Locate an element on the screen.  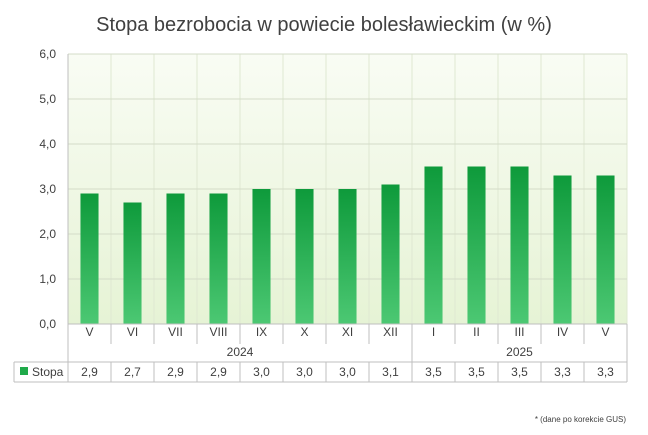
data-label: 3,1 is located at coordinates (390, 372).